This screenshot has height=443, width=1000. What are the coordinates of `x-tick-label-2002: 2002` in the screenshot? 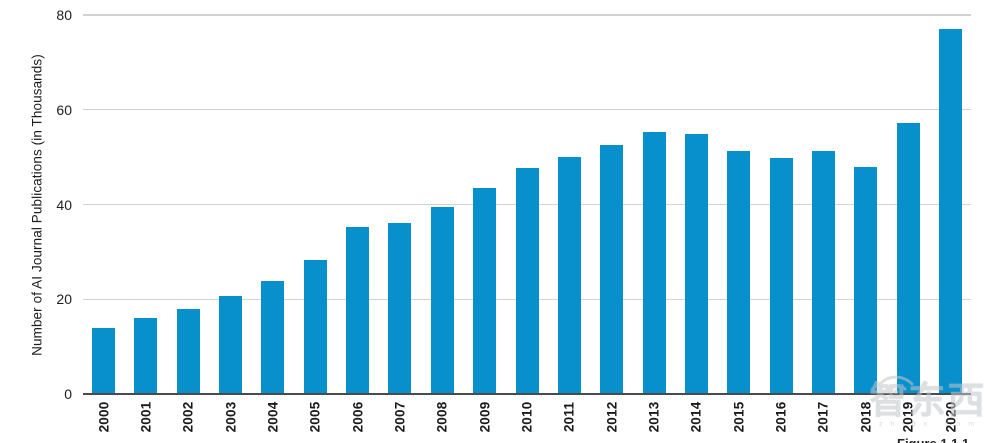 It's located at (188, 417).